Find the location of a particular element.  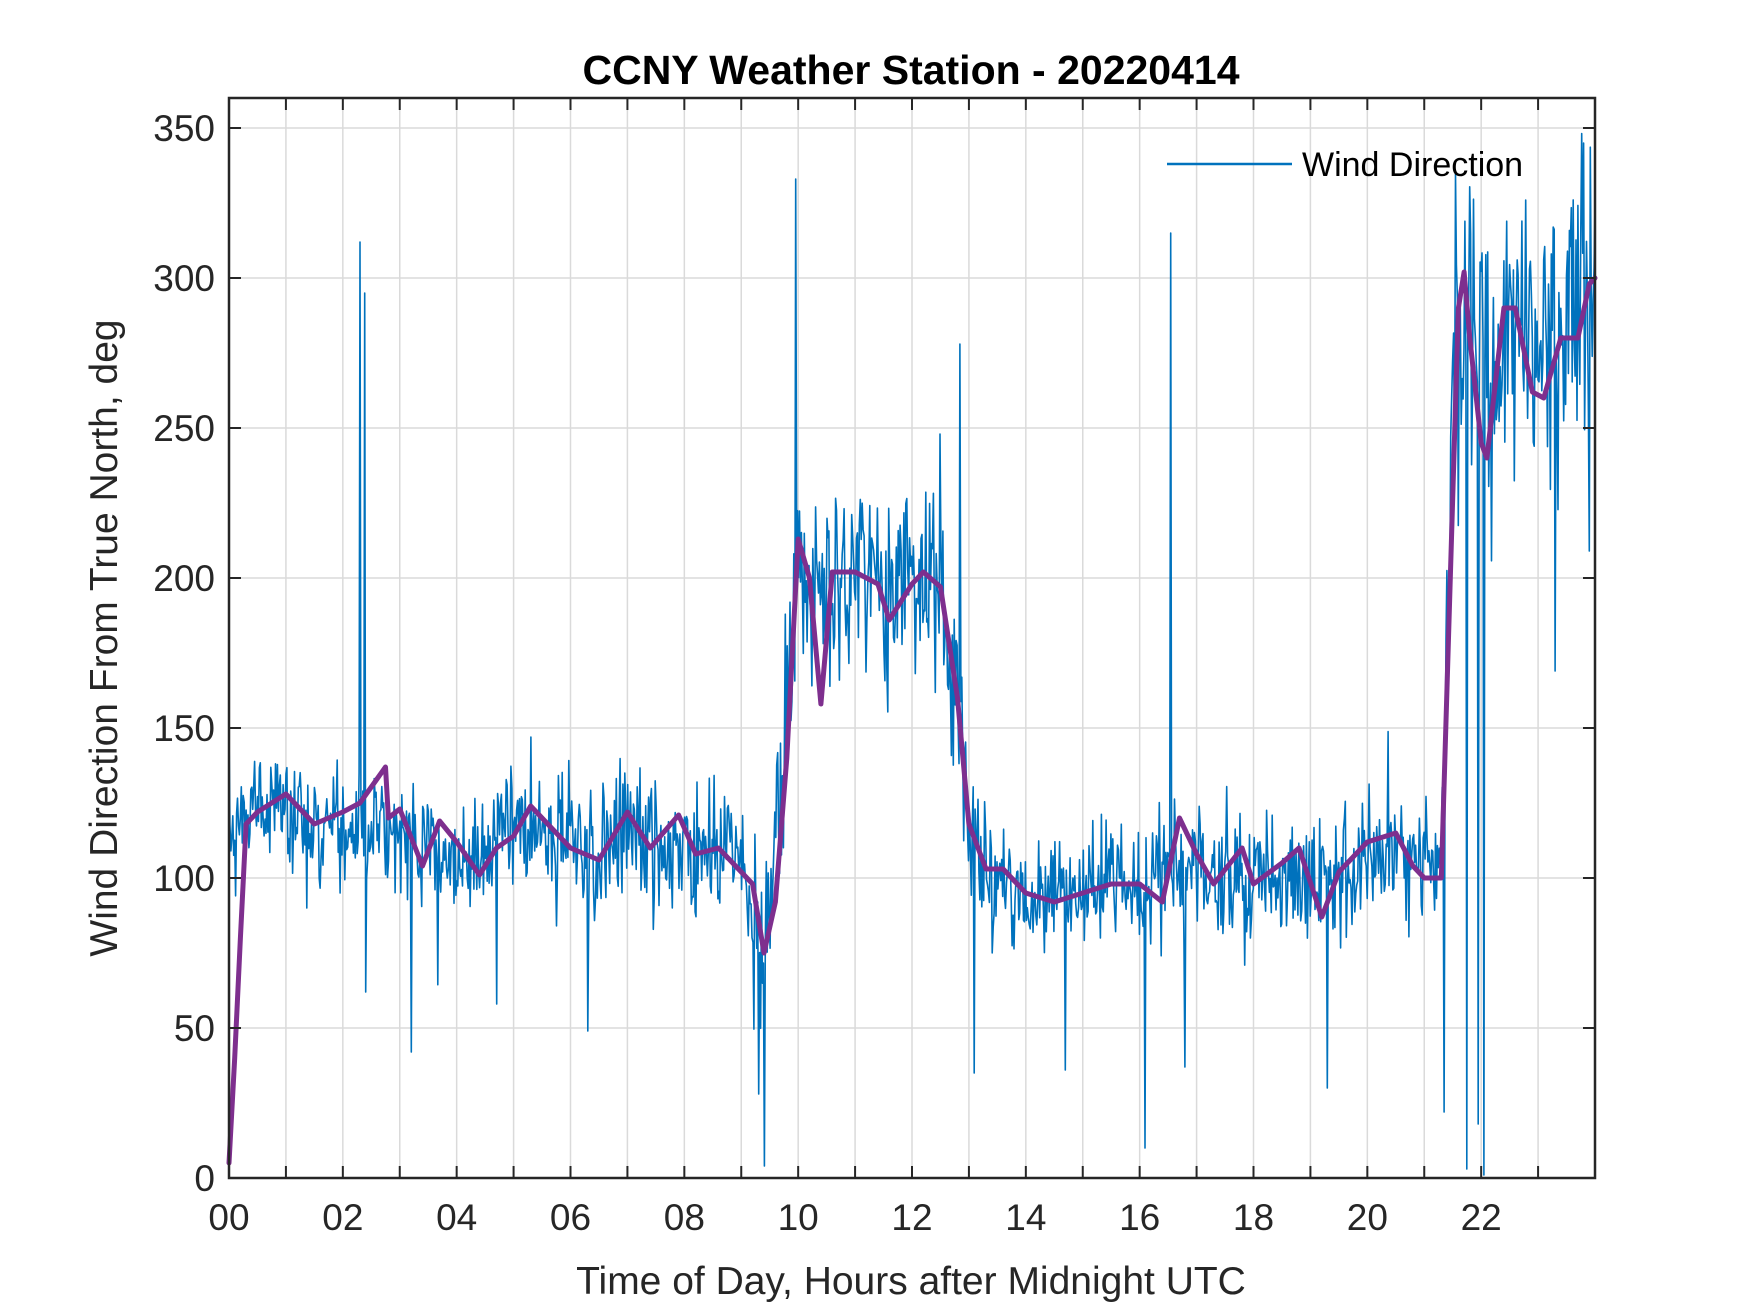

x-tick-label: 08 is located at coordinates (684, 1217).